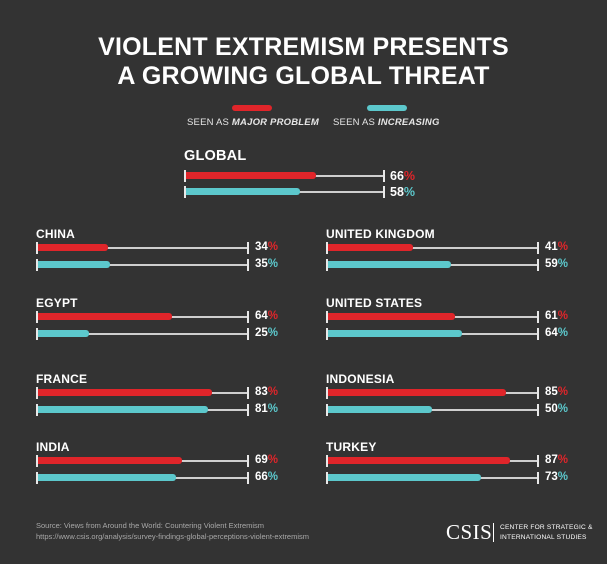  I want to click on value-number: 50, so click(551, 409).